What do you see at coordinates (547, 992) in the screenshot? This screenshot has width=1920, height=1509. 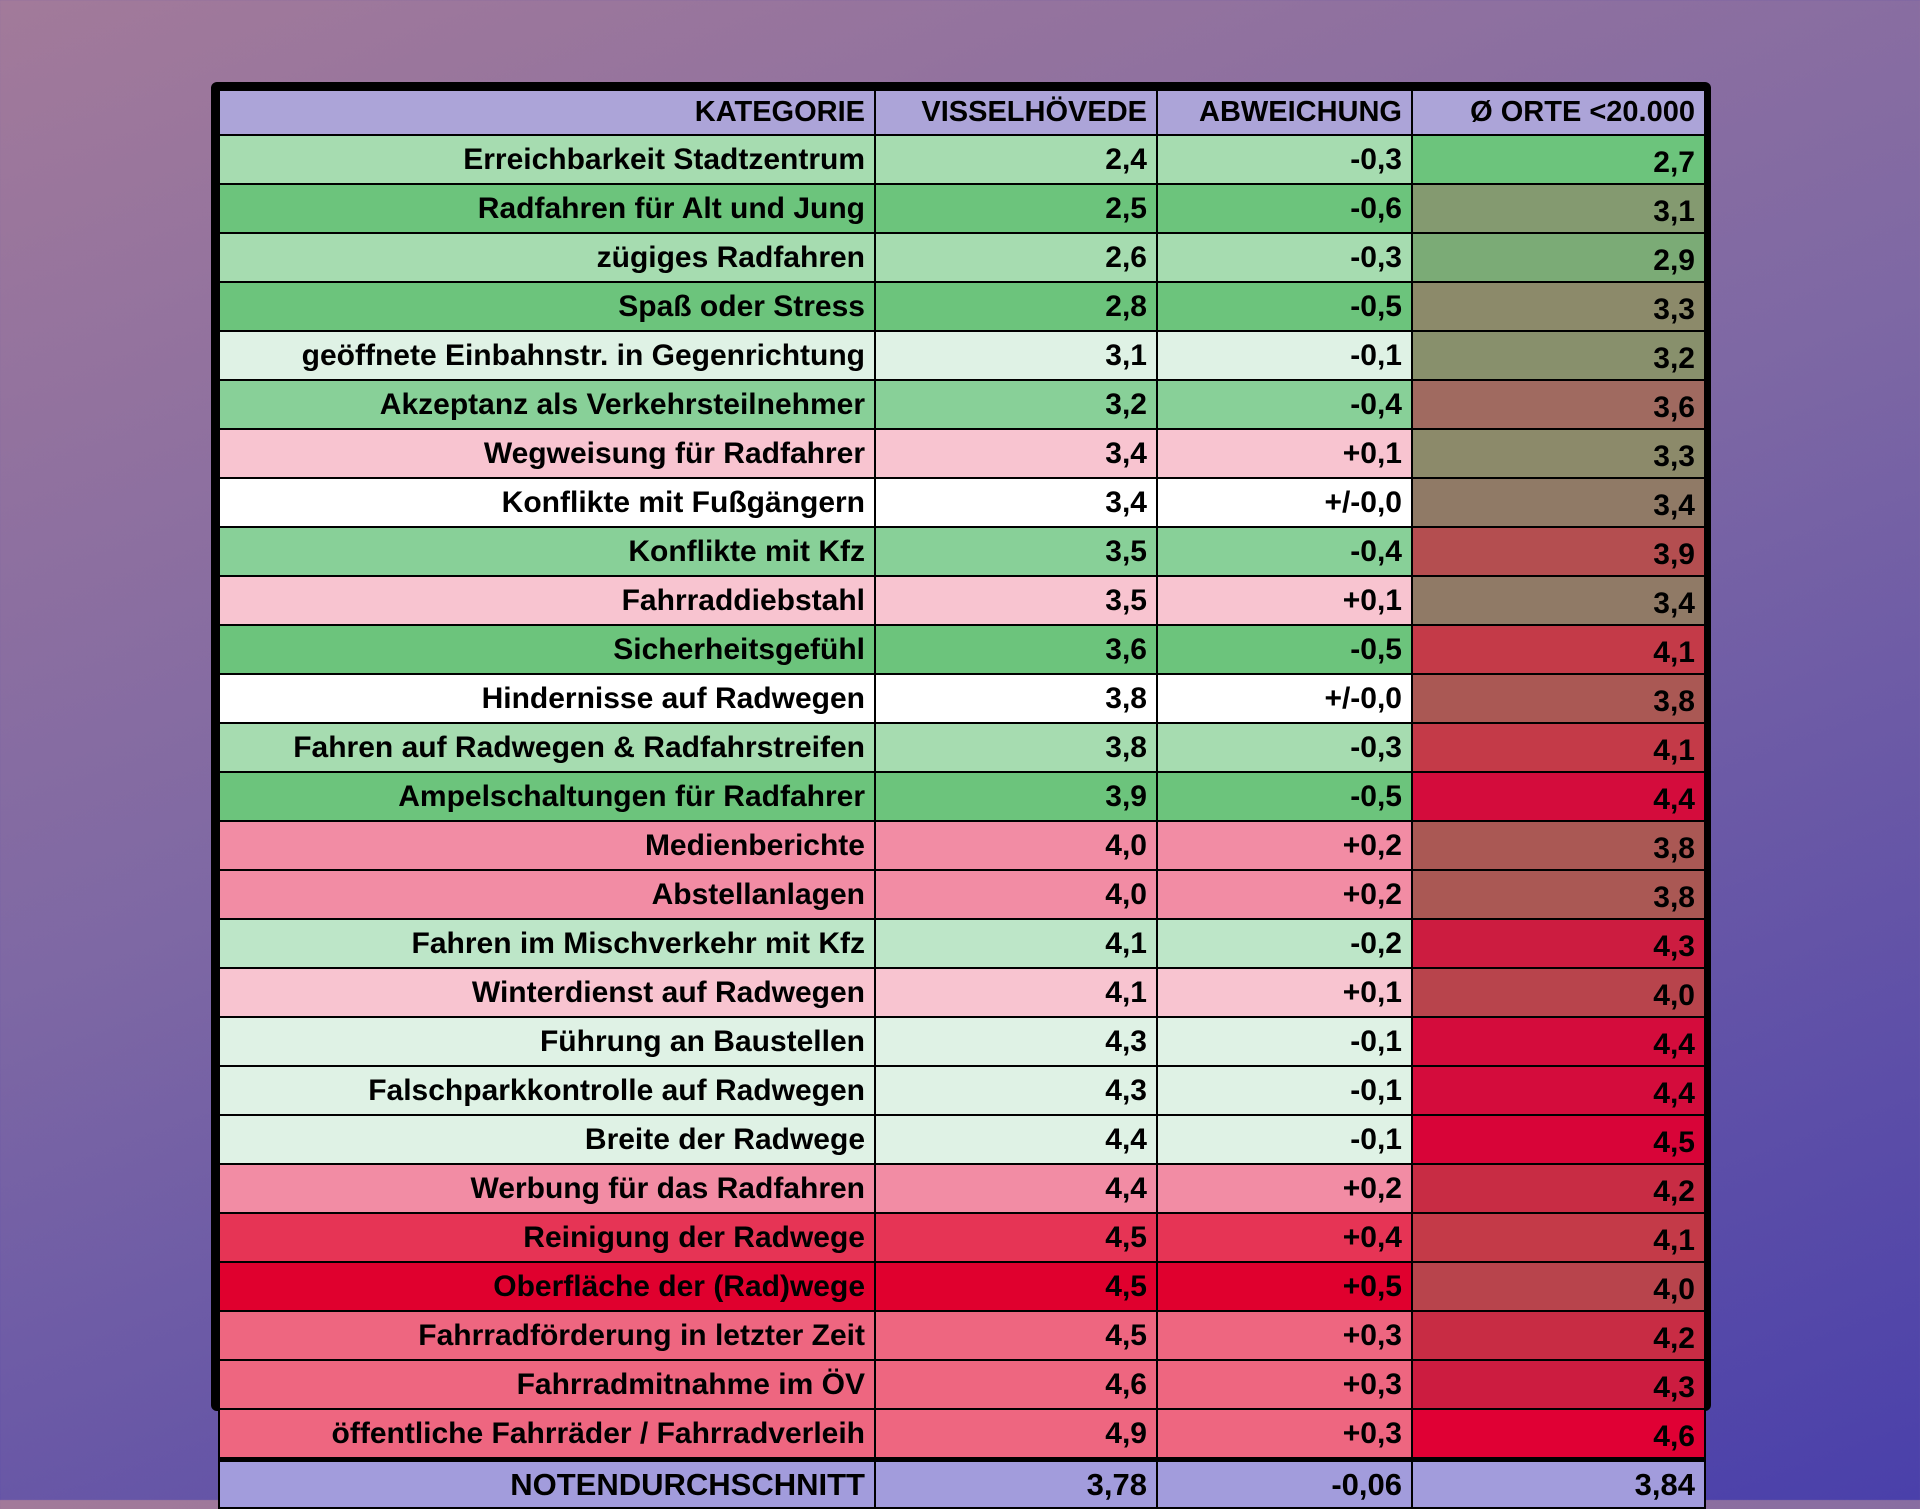 I see `category-cell: Winterdienst auf Radwegen` at bounding box center [547, 992].